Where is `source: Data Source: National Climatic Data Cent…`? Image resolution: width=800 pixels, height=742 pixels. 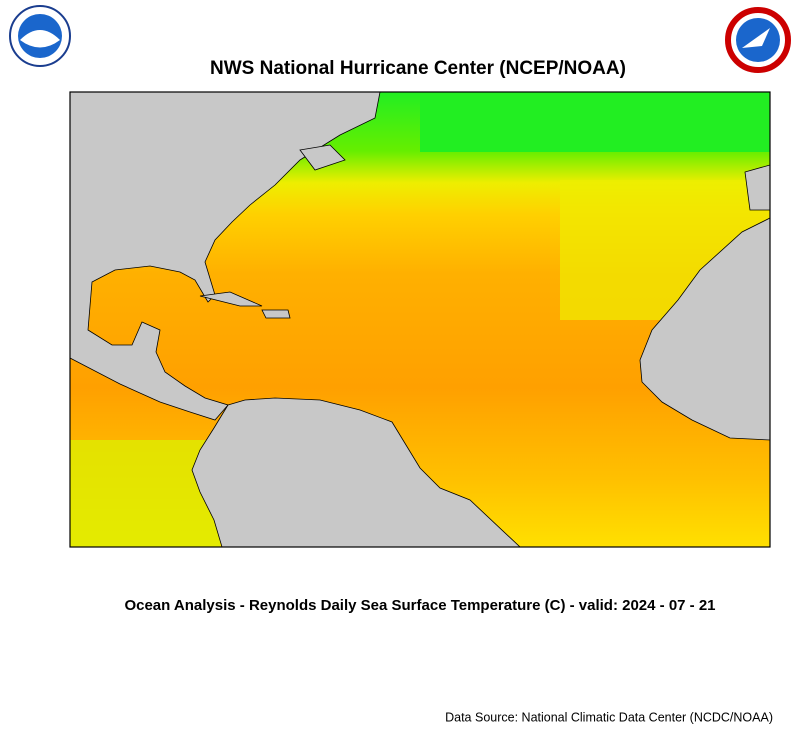
source: Data Source: National Climatic Data Cent… is located at coordinates (609, 717).